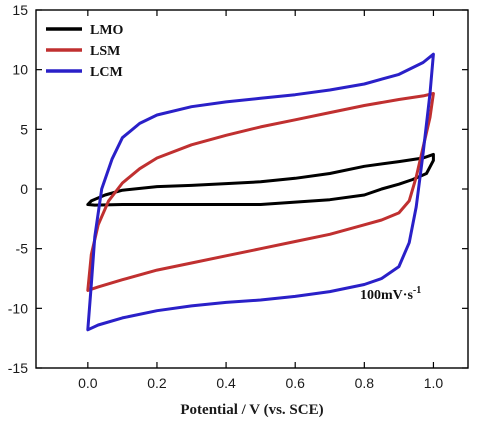 This screenshot has width=484, height=430. I want to click on x-tick-label: 0.2, so click(157, 383).